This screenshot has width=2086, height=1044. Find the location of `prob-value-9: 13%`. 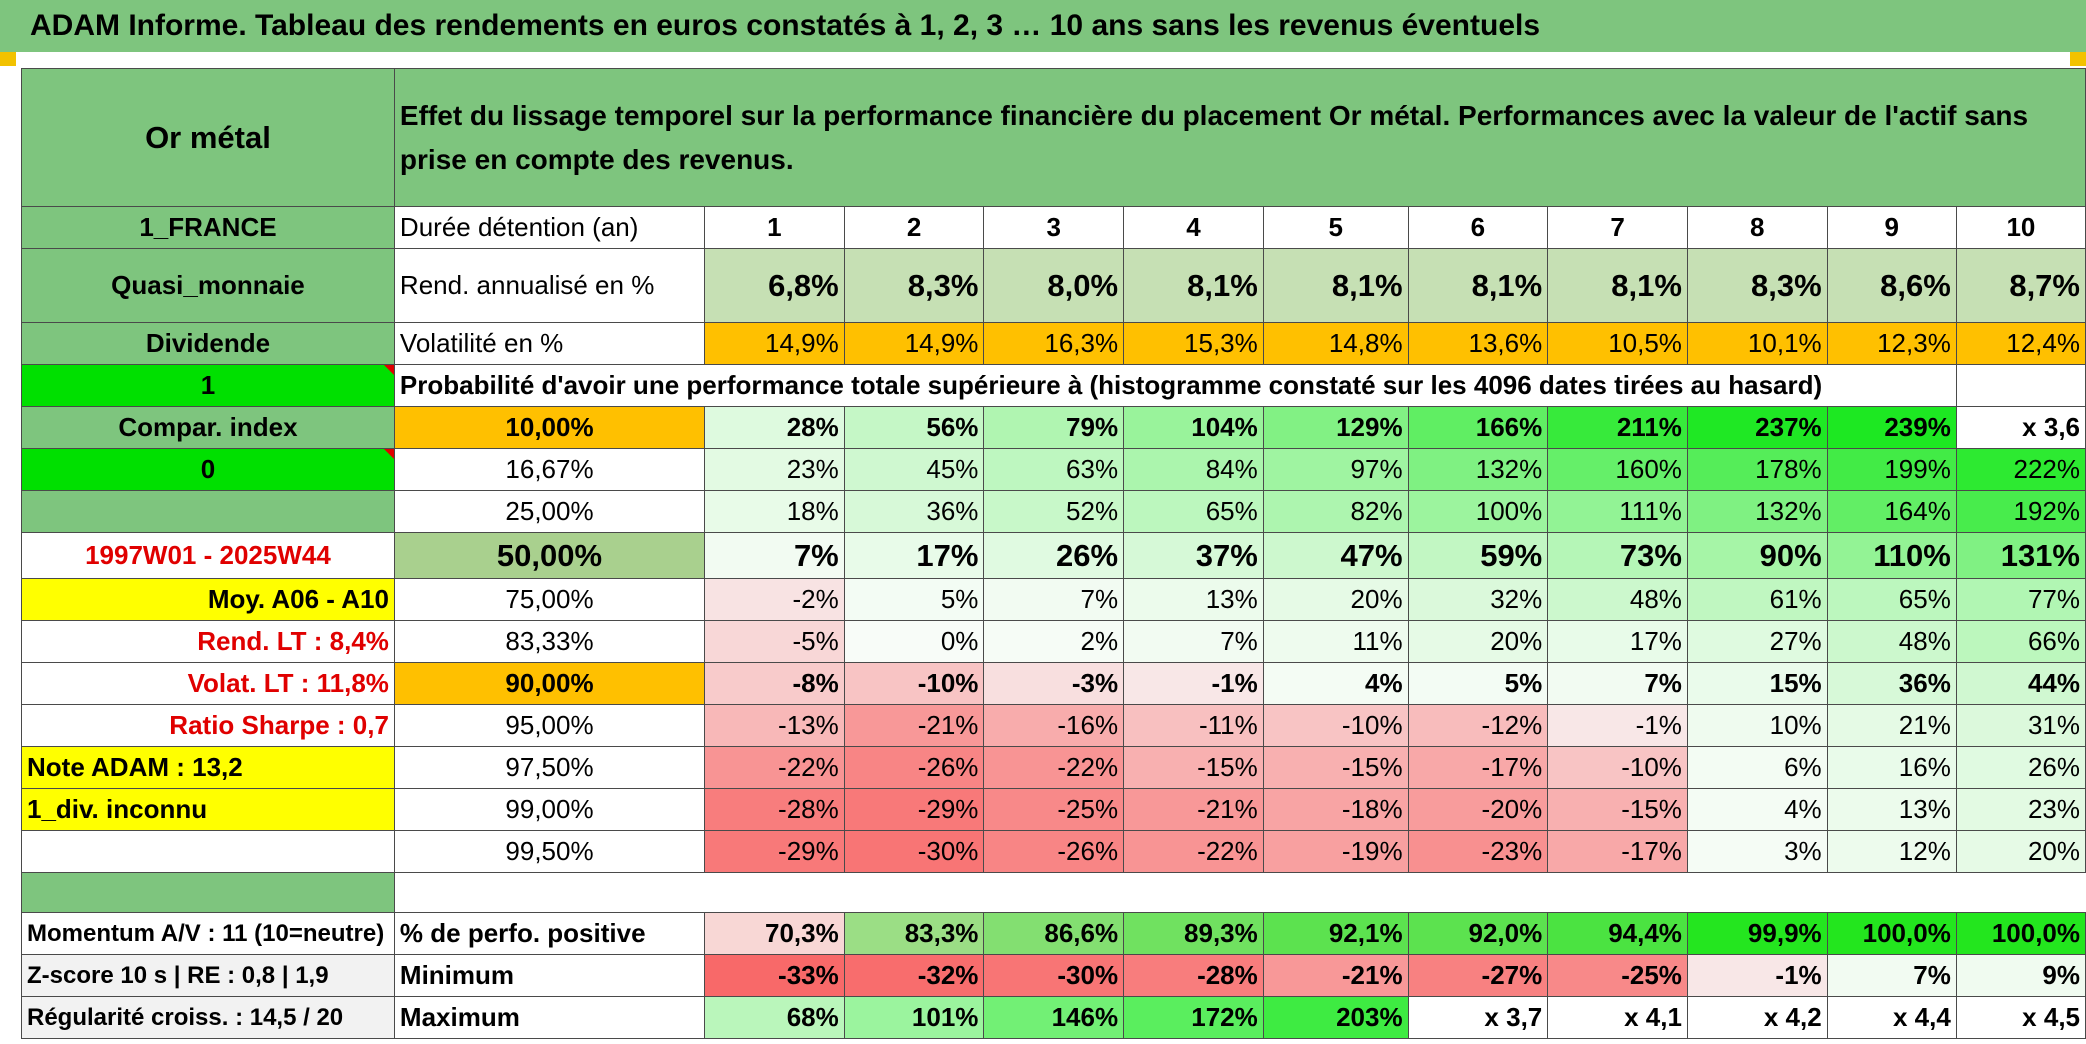

prob-value-9: 13% is located at coordinates (1891, 809).